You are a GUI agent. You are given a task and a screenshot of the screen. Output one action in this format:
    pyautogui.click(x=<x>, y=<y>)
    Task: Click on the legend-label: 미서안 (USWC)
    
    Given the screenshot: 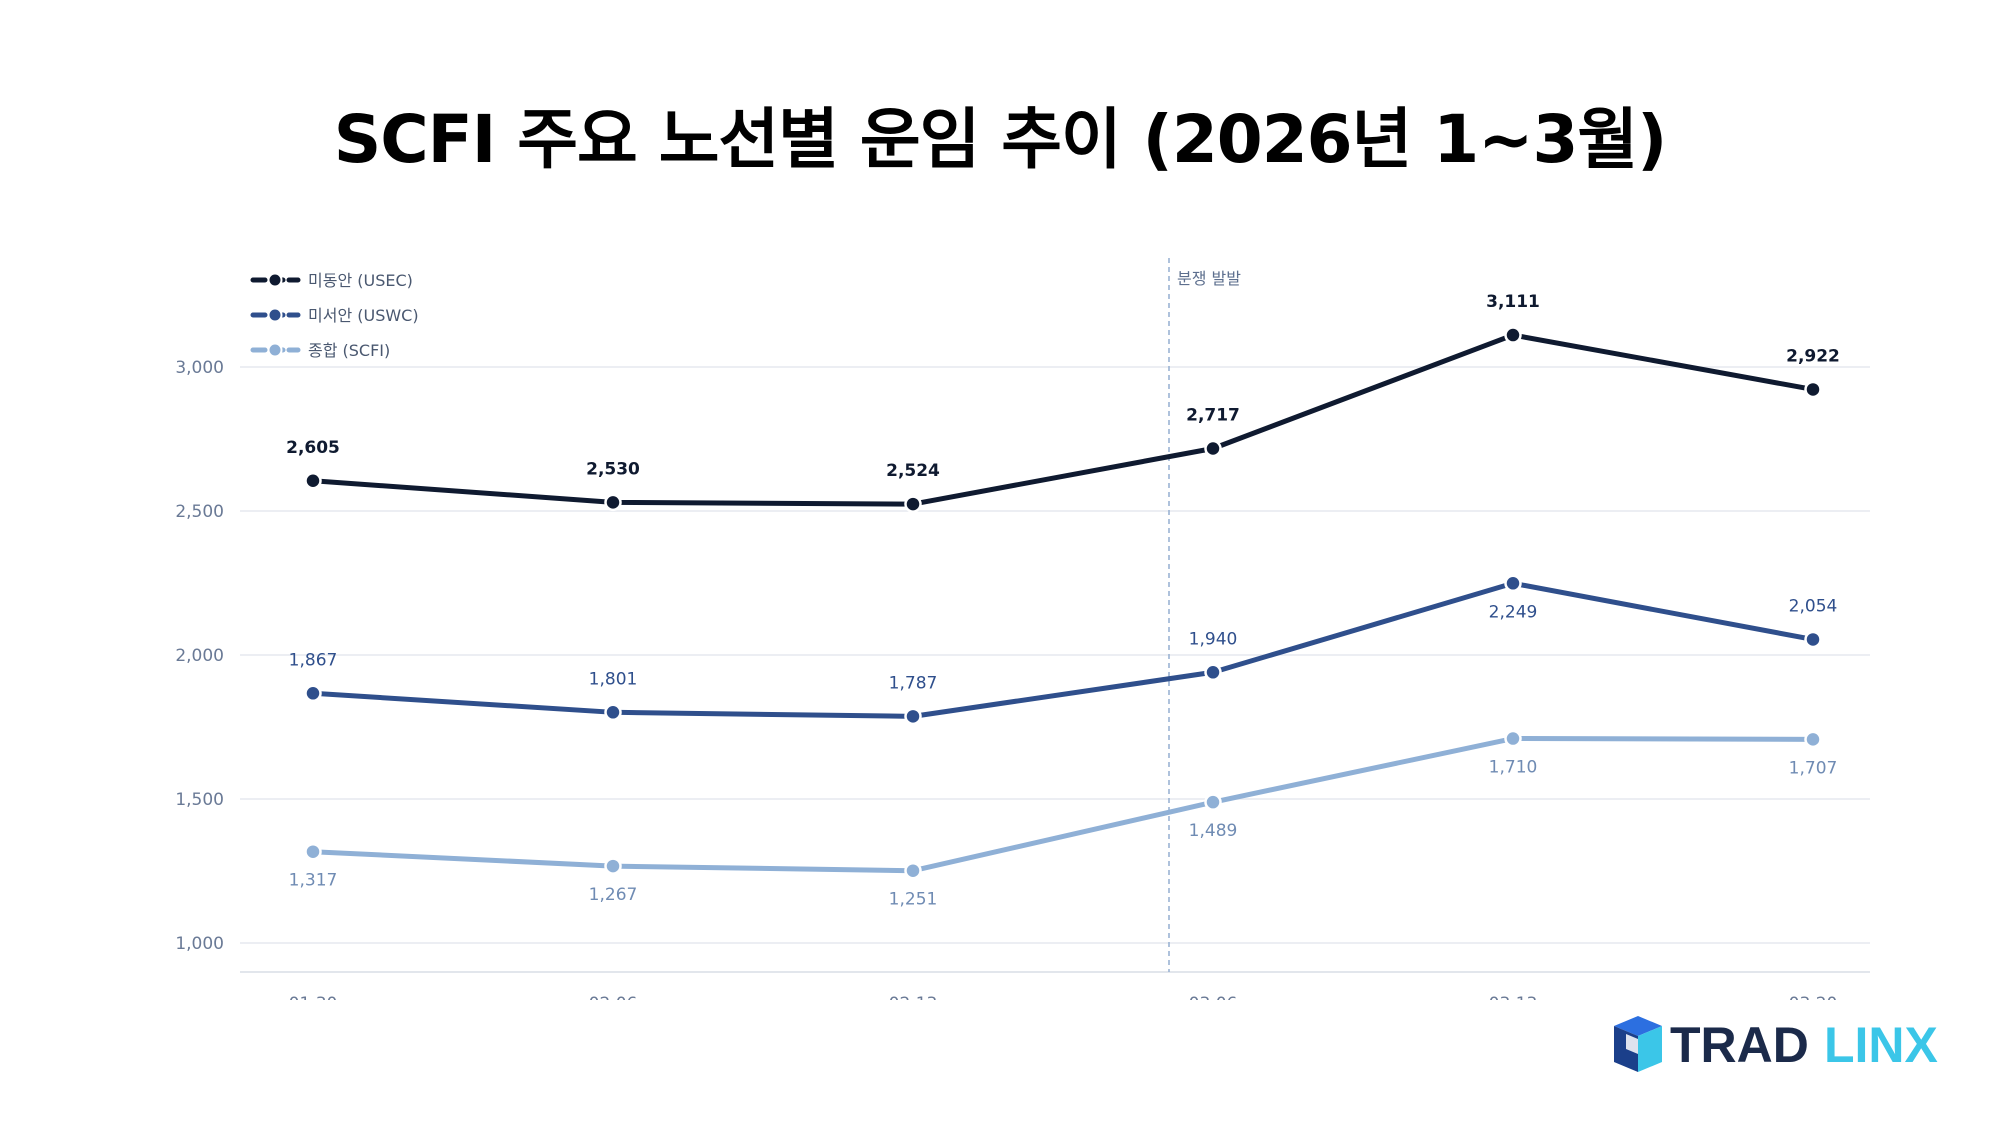 What is the action you would take?
    pyautogui.click(x=363, y=315)
    